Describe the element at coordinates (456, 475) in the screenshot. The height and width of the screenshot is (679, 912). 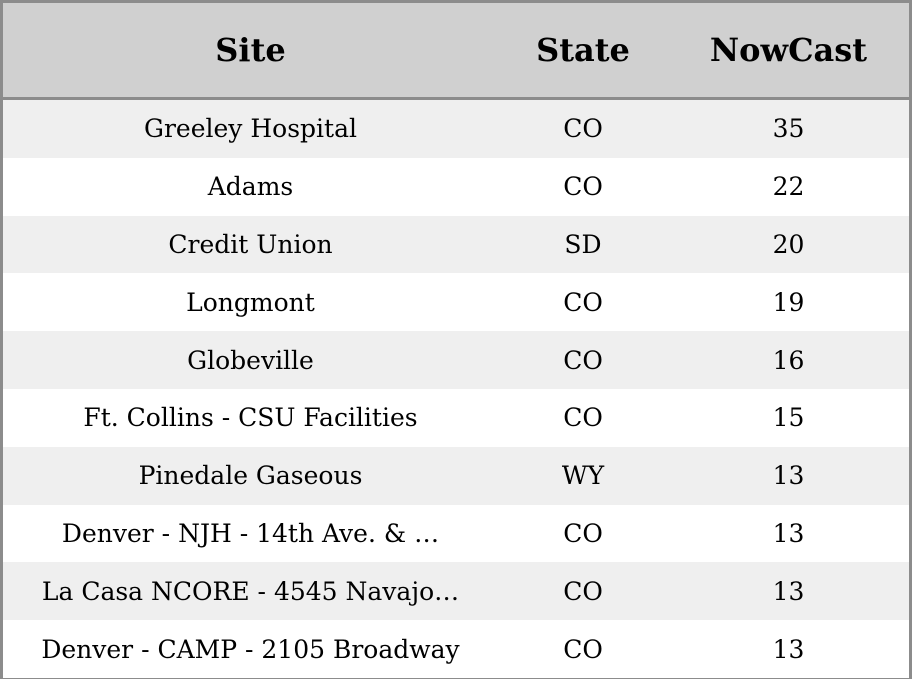
I see `table-row: Pinedale Gaseous WY 13` at that location.